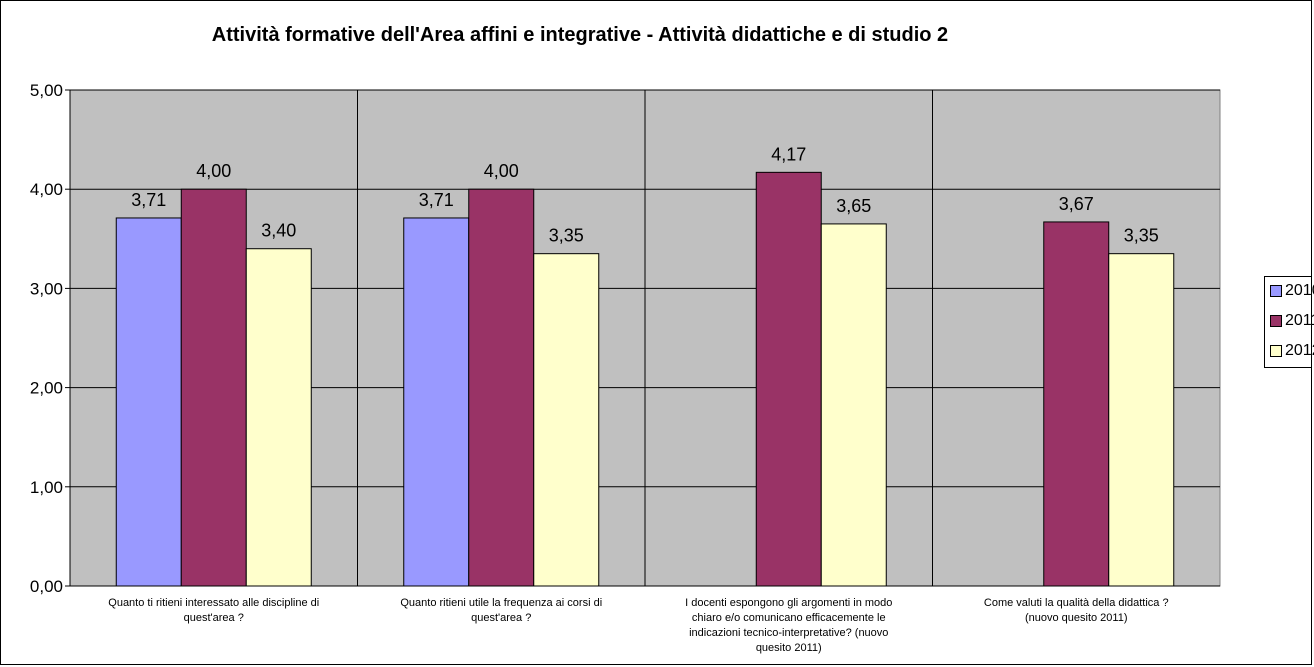 Image resolution: width=1314 pixels, height=667 pixels. I want to click on y-tick-label: 2,00, so click(46, 388).